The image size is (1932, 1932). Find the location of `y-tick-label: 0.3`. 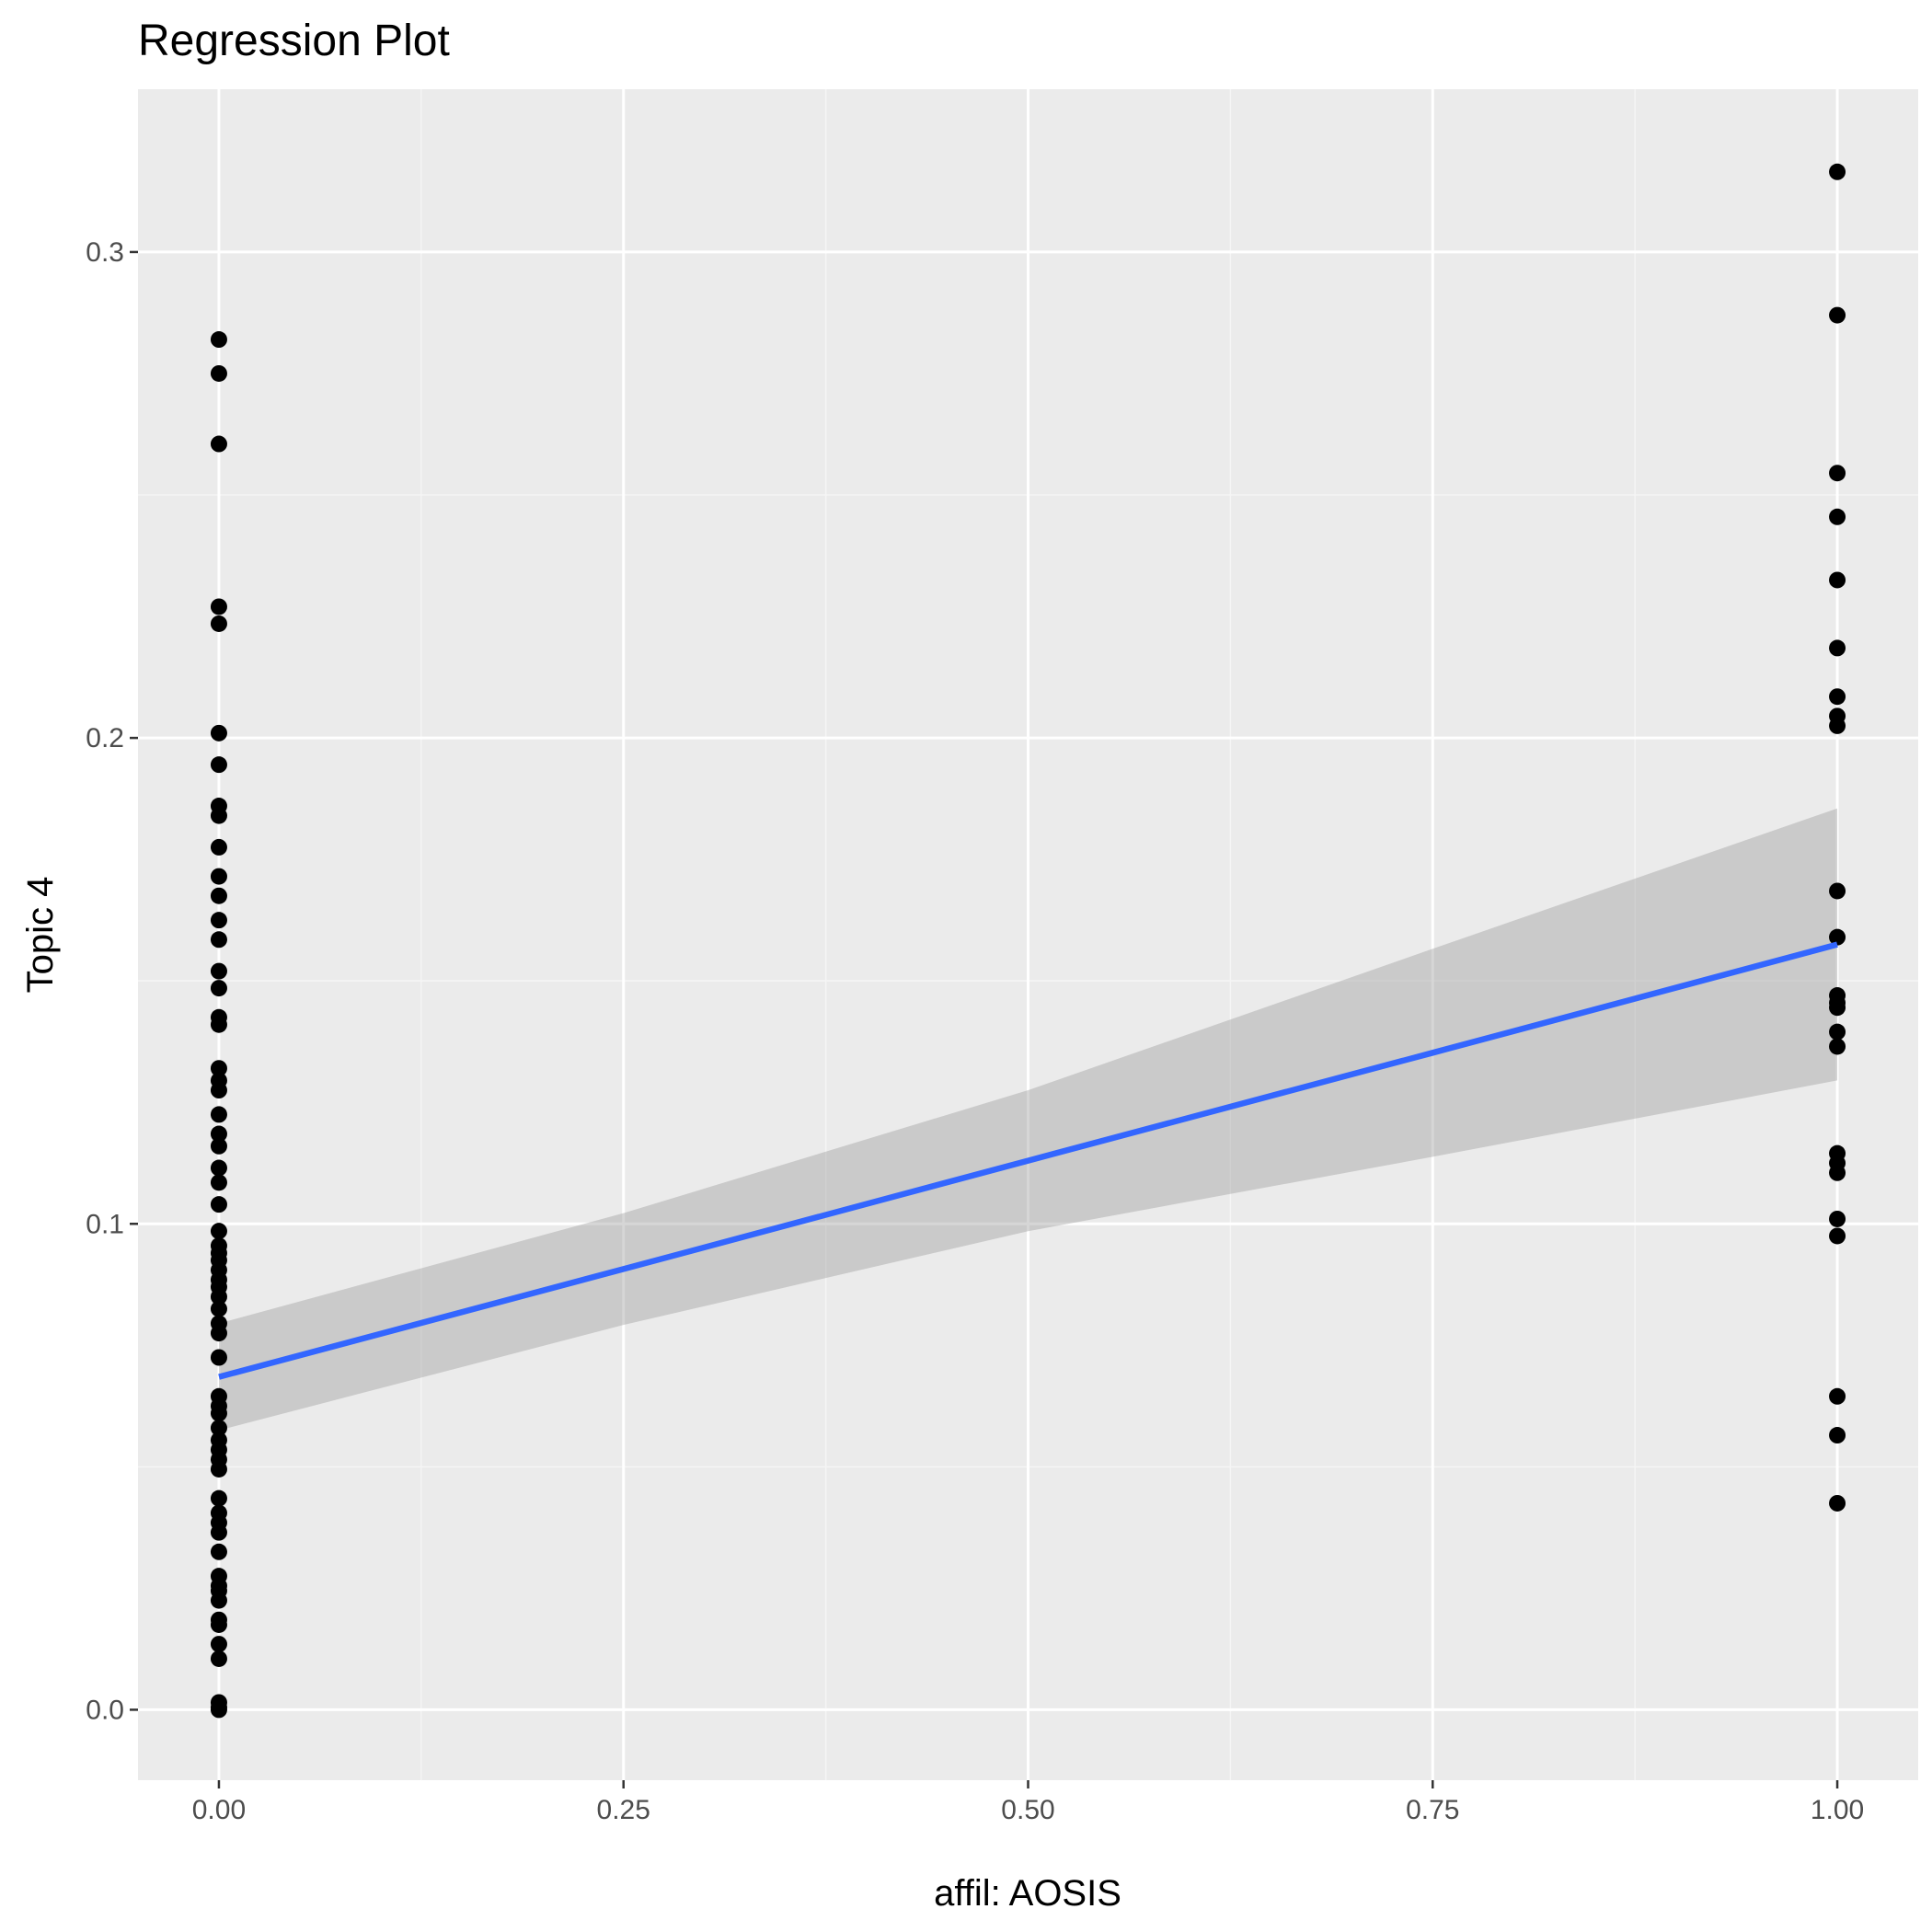

y-tick-label: 0.3 is located at coordinates (105, 252).